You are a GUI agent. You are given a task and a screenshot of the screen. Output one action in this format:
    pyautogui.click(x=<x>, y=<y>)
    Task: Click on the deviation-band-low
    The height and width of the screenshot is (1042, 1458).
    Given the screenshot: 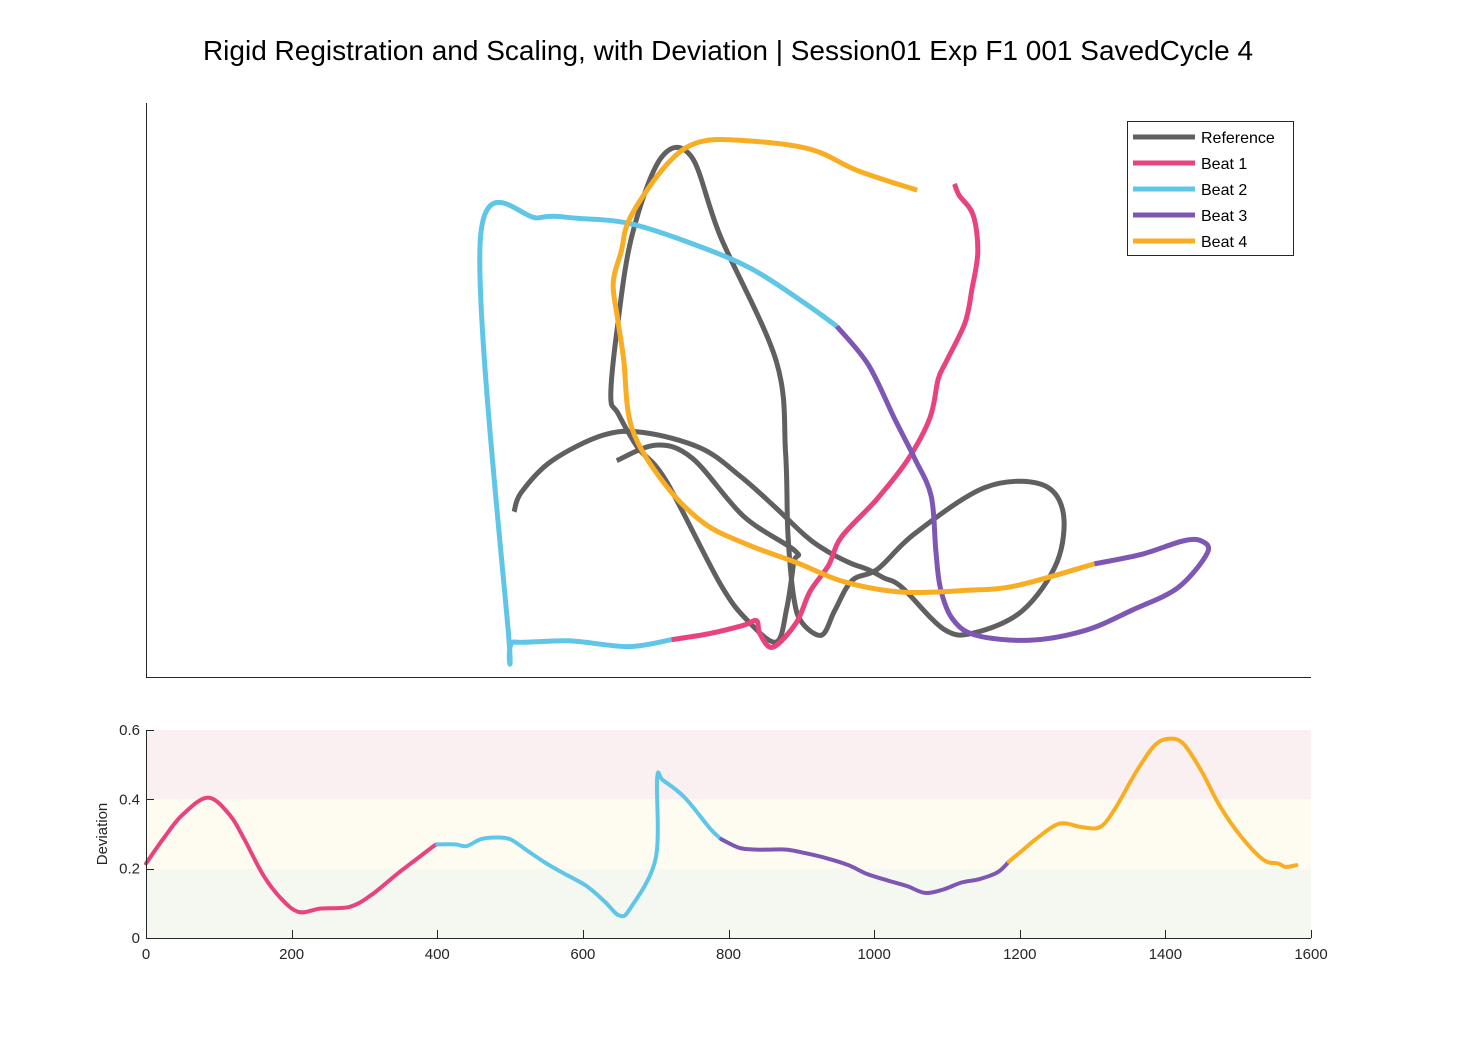 What is the action you would take?
    pyautogui.click(x=728, y=903)
    